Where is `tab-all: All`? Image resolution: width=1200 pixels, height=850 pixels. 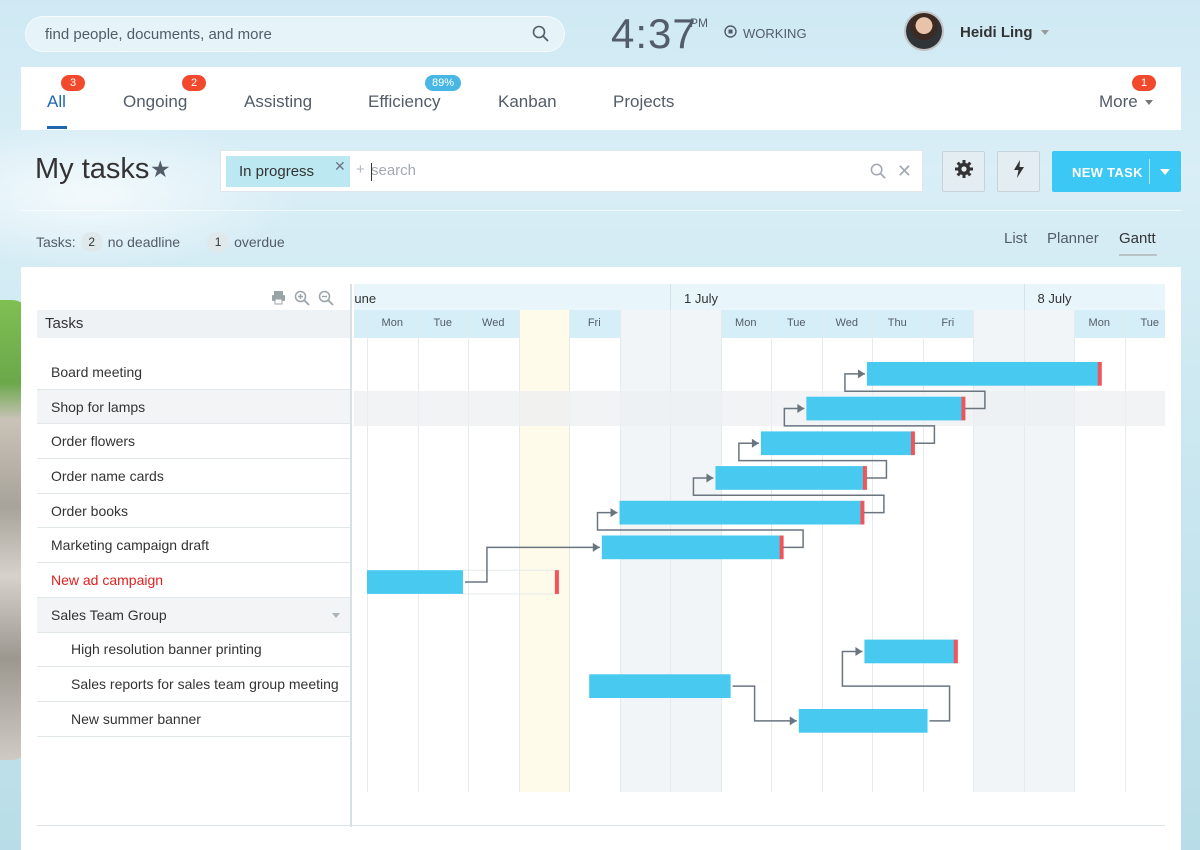
tab-all: All is located at coordinates (56, 102).